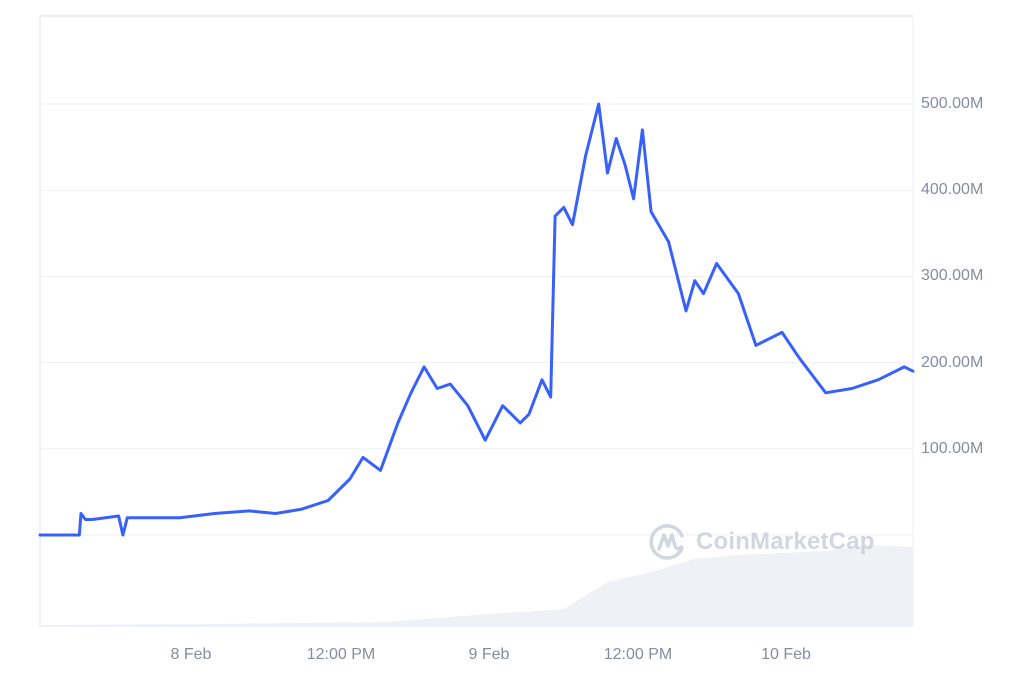  What do you see at coordinates (489, 654) in the screenshot?
I see `x-tick-9-feb: 9 Feb` at bounding box center [489, 654].